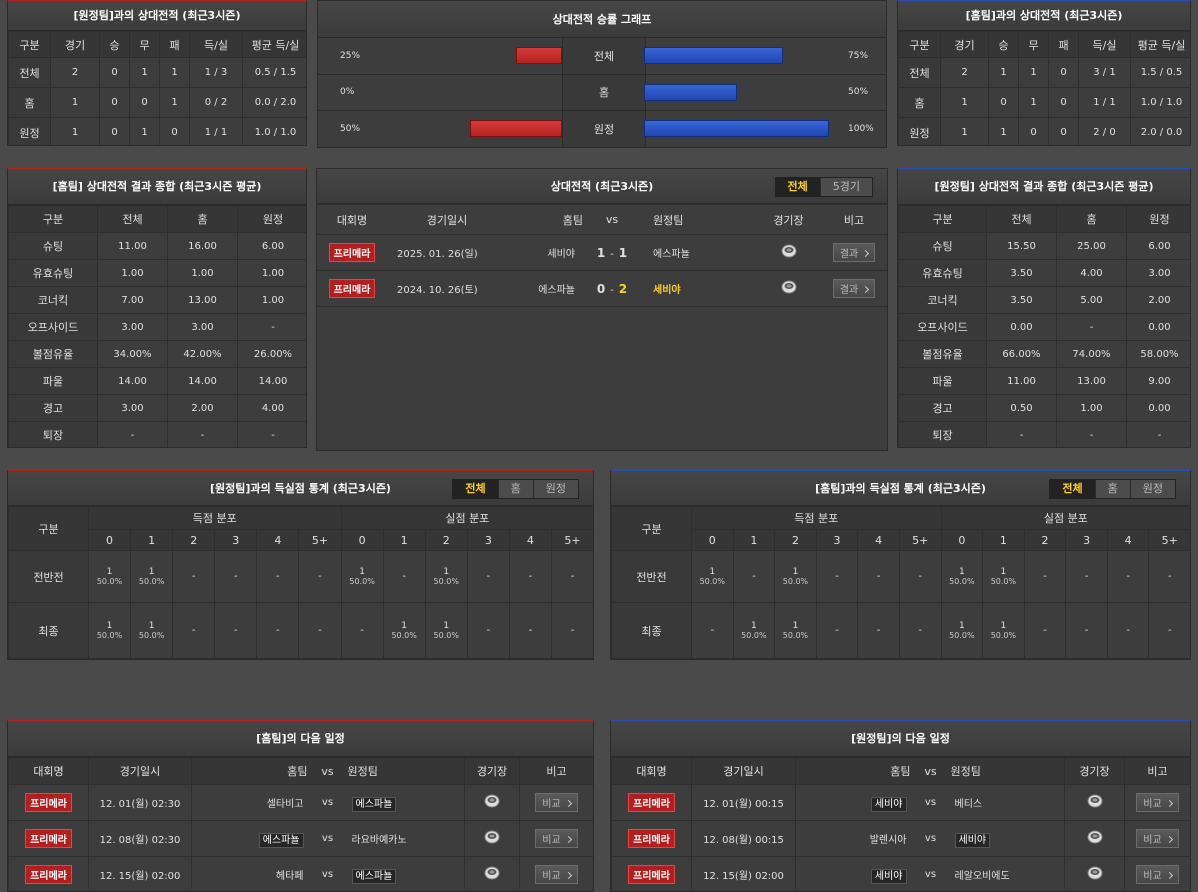  I want to click on table-row: 파울 14.00 14.00 14.00, so click(157, 381).